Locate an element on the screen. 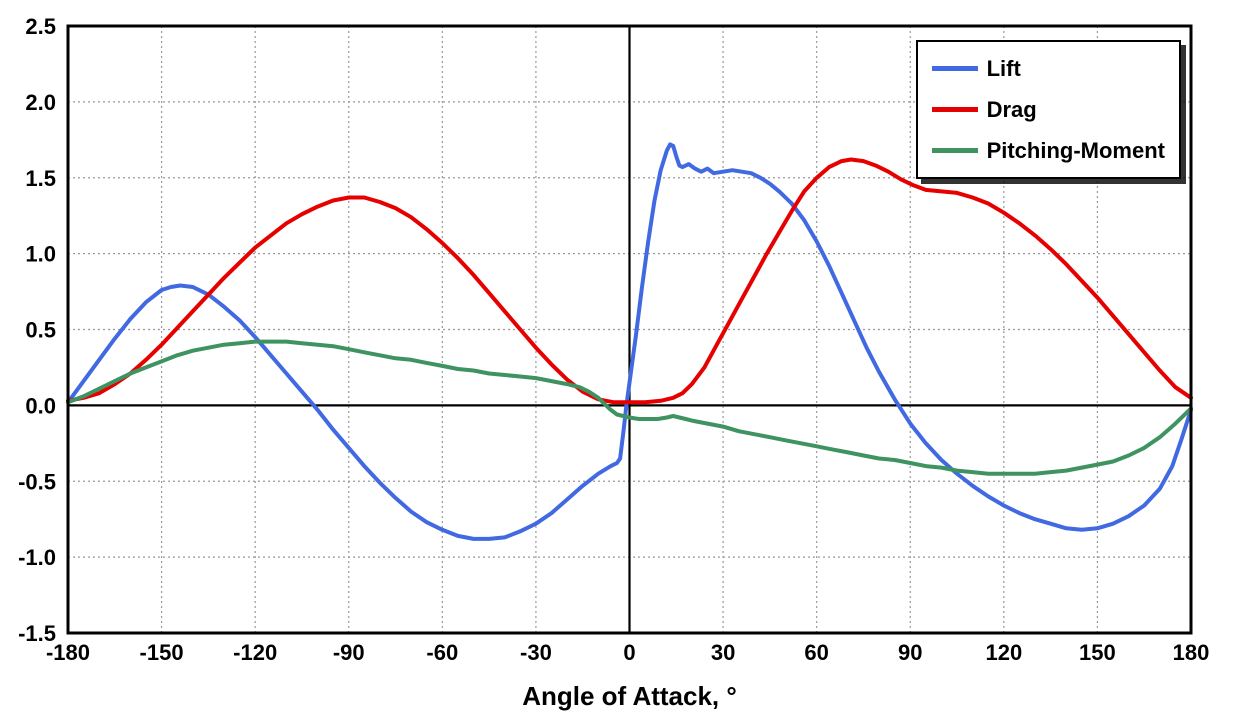  y-tick-label: 0.5 is located at coordinates (40, 330).